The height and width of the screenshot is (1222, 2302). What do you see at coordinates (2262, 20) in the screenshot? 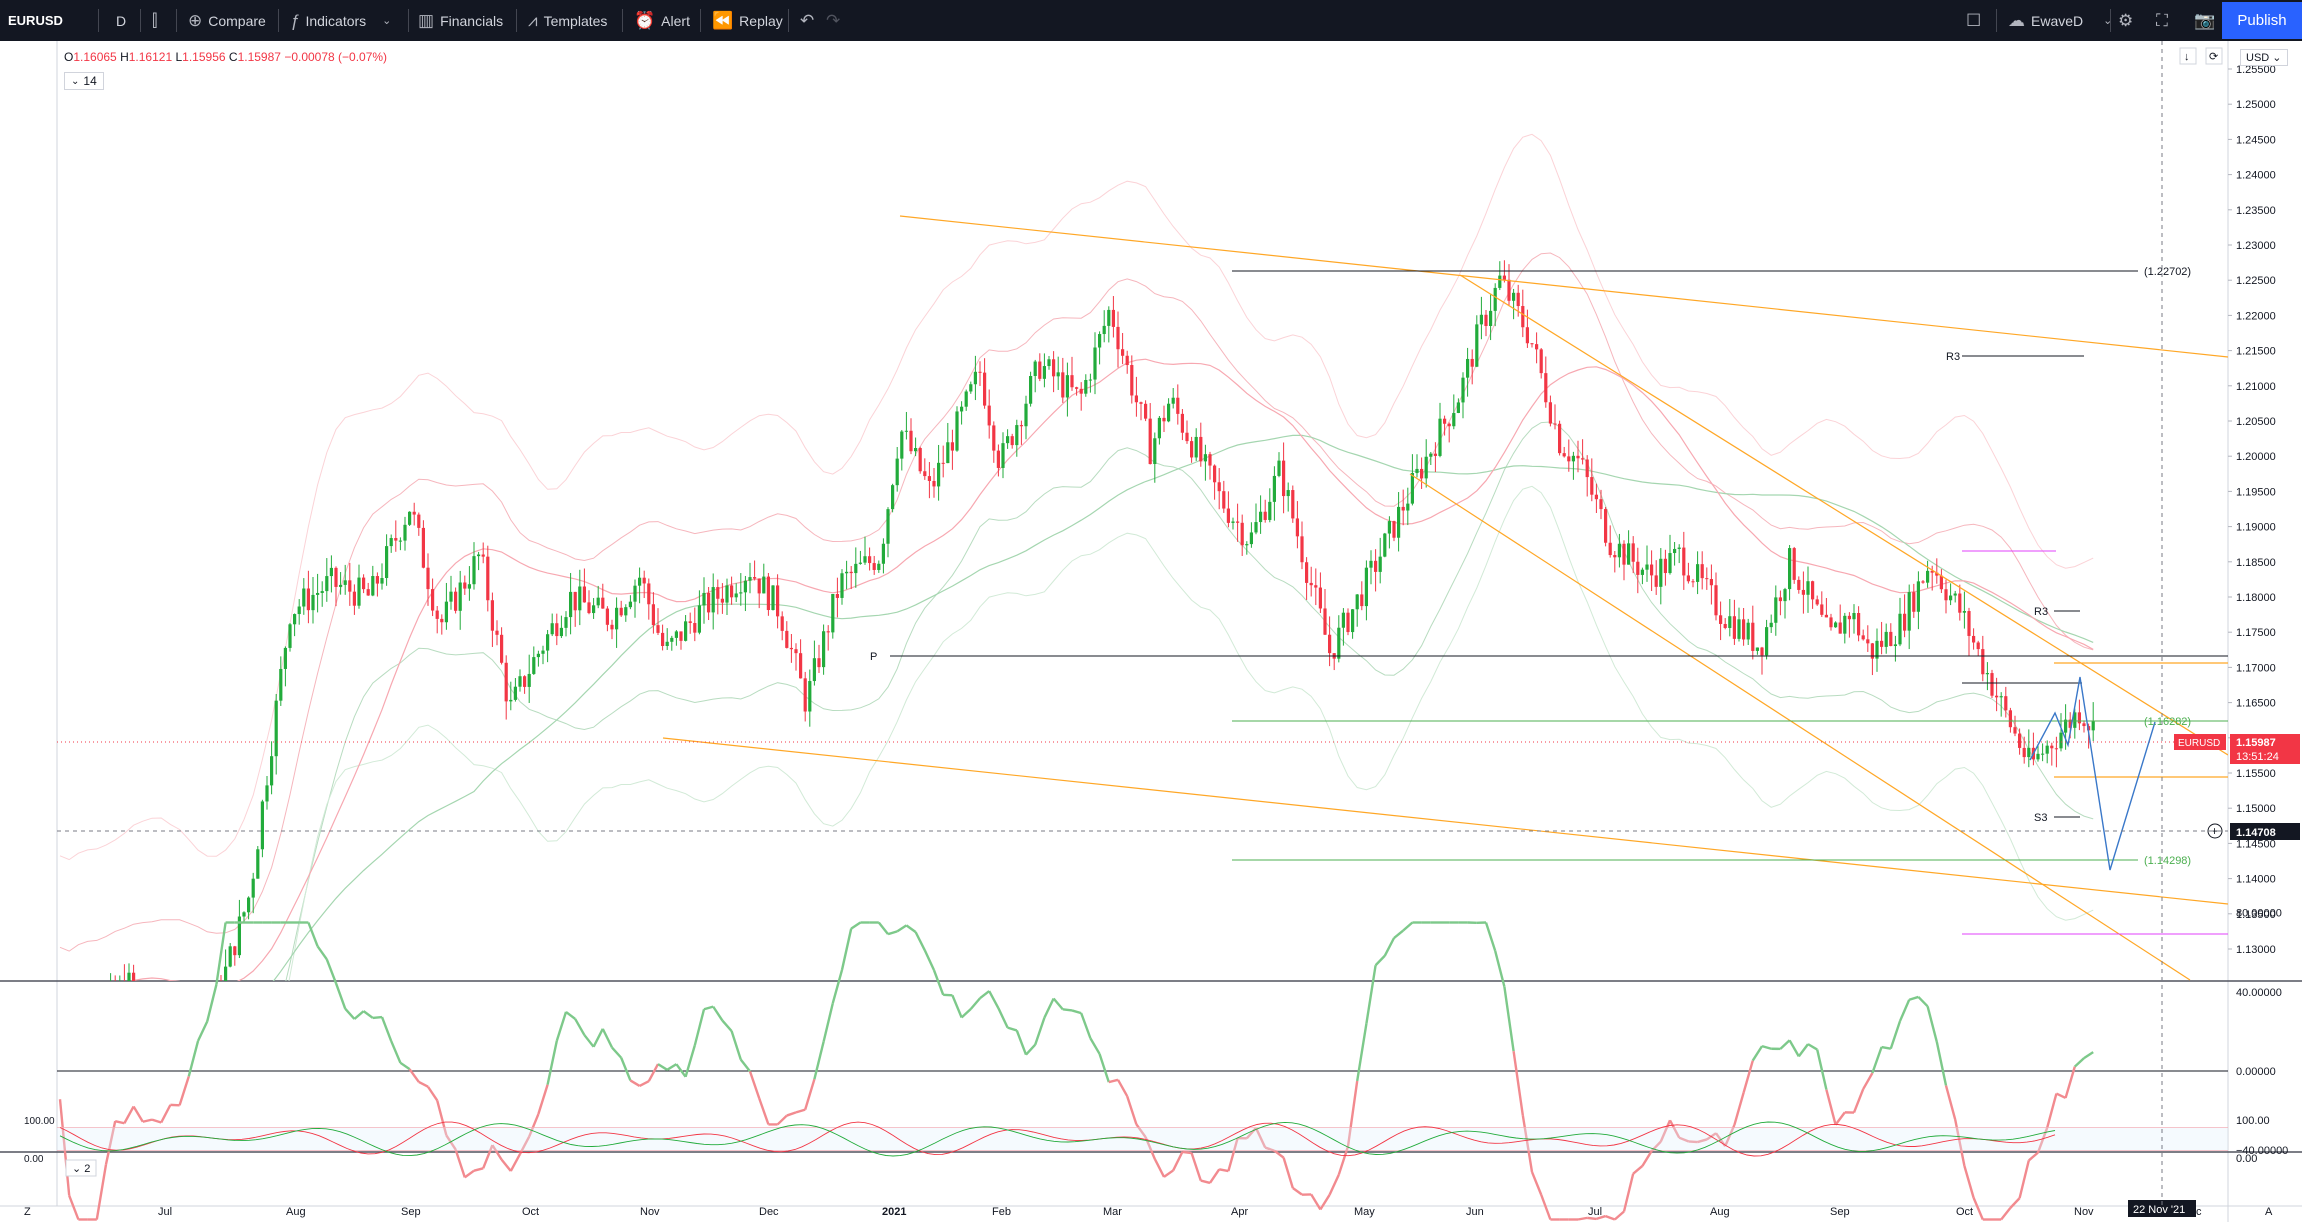
I see `publish-button: Publish` at bounding box center [2262, 20].